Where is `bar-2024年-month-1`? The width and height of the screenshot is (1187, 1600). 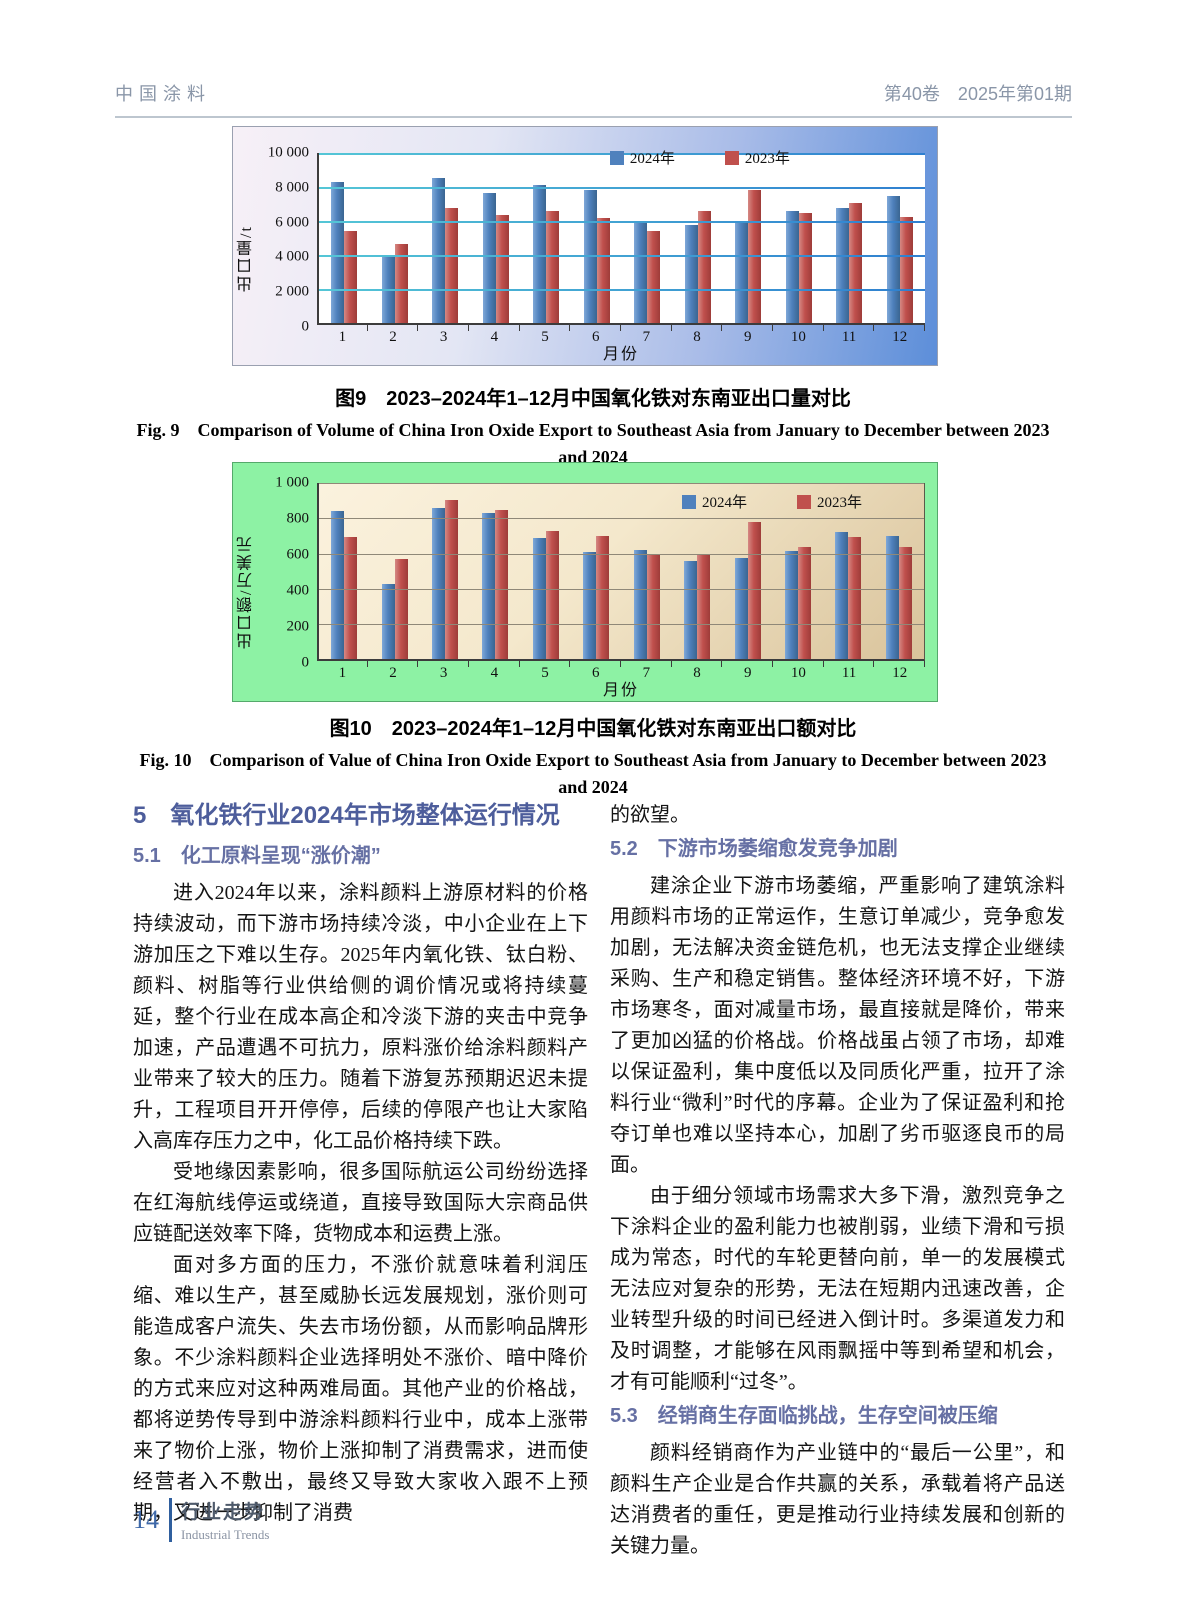 bar-2024年-month-1 is located at coordinates (338, 585).